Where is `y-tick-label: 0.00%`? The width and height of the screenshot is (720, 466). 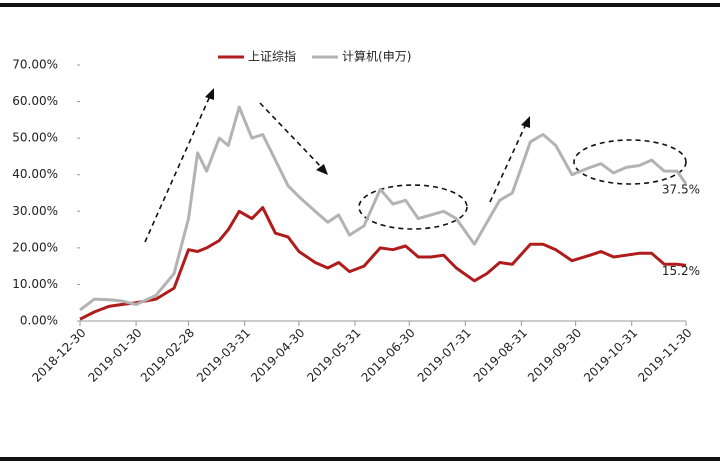 y-tick-label: 0.00% is located at coordinates (39, 321).